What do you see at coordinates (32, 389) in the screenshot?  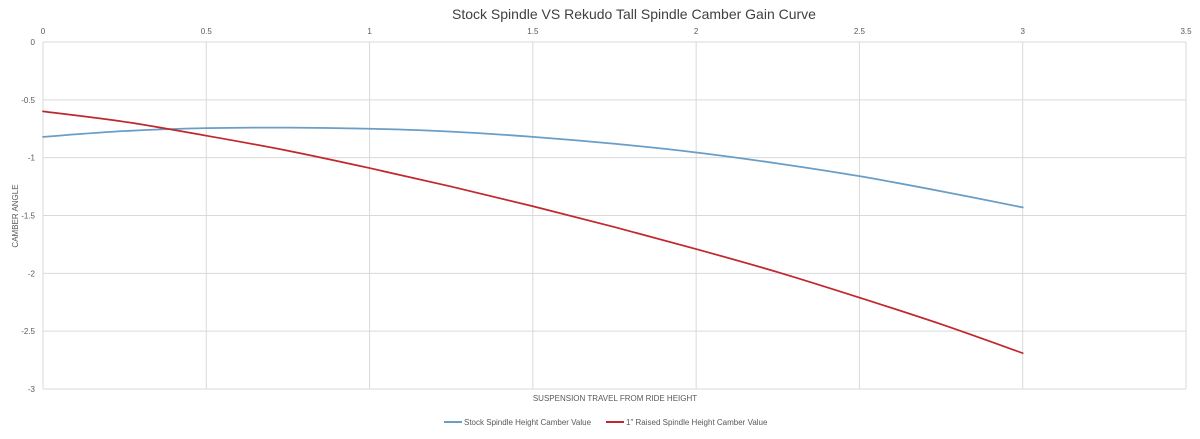 I see `y-tick-label: -3` at bounding box center [32, 389].